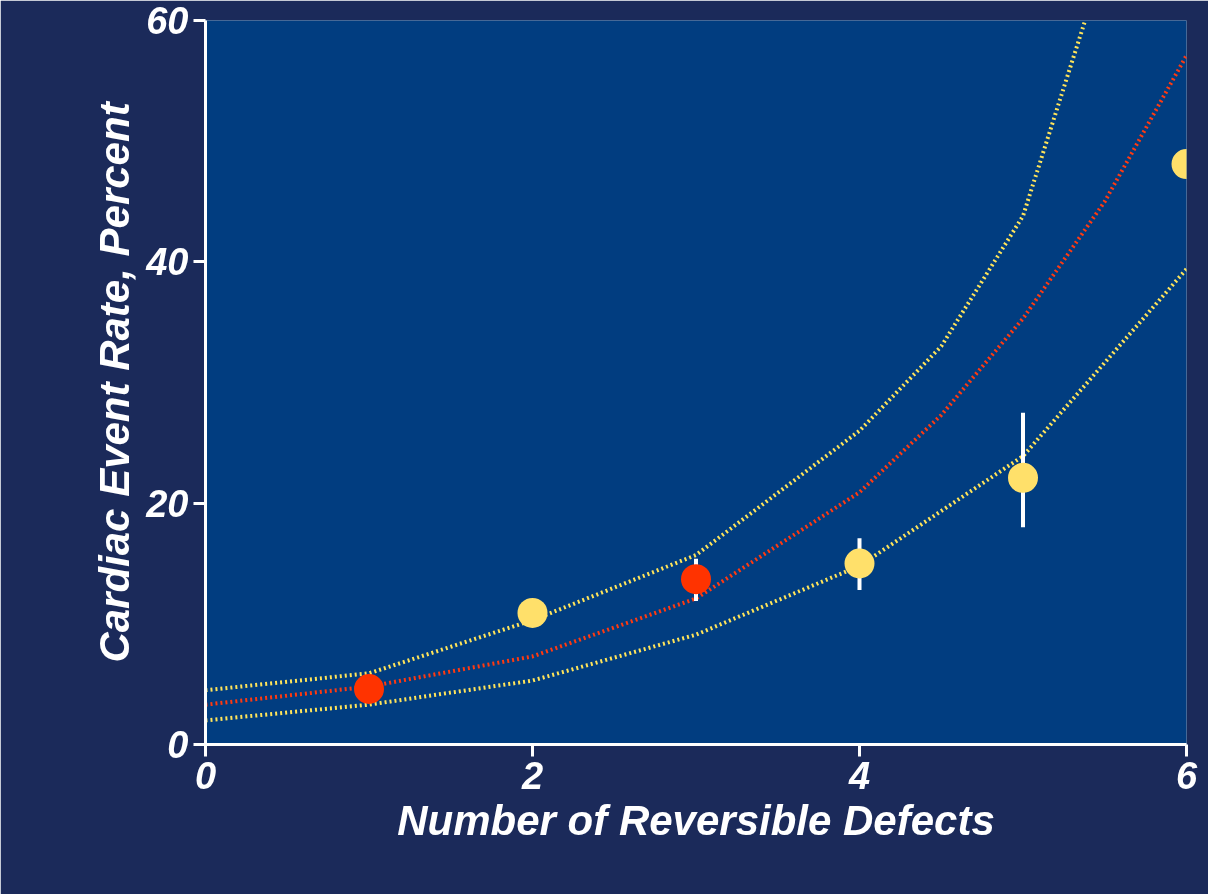 The image size is (1208, 894). What do you see at coordinates (532, 775) in the screenshot?
I see `x-tick-label: 2` at bounding box center [532, 775].